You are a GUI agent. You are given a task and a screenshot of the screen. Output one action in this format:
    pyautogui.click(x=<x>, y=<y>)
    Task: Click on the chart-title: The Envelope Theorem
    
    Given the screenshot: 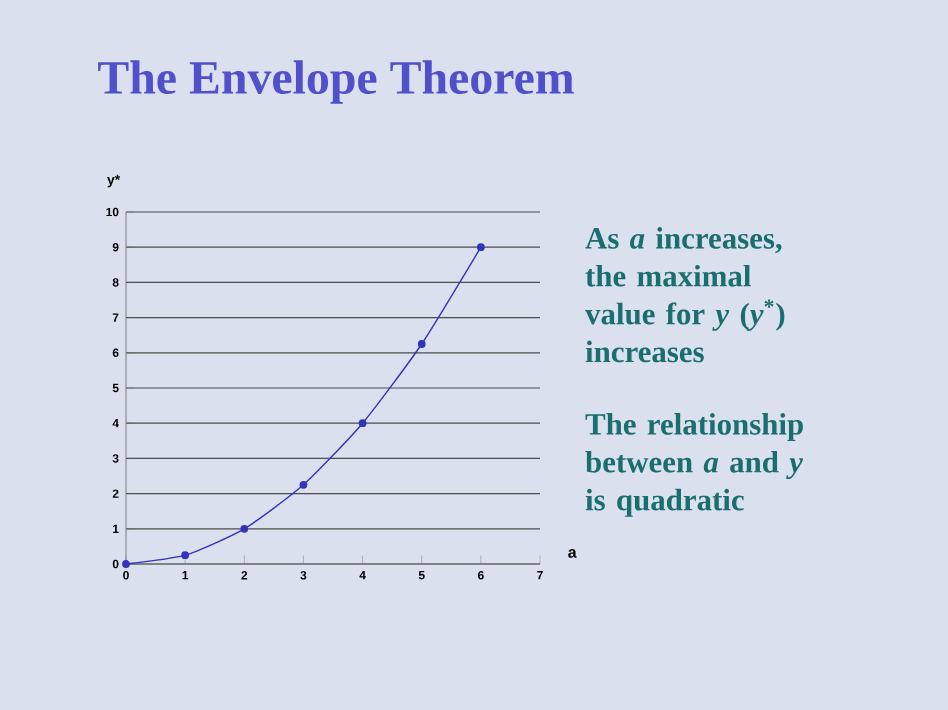 What is the action you would take?
    pyautogui.click(x=336, y=82)
    